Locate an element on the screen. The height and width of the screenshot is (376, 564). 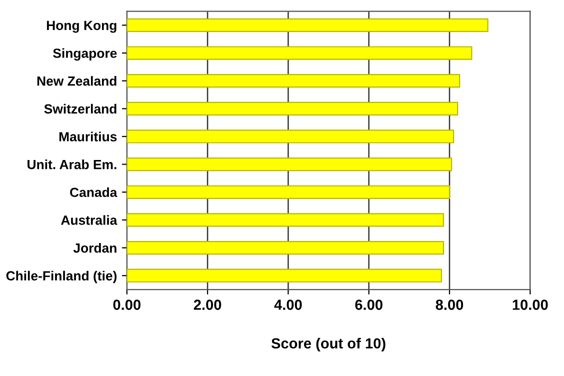
x-tick-label: 2.00 is located at coordinates (208, 305).